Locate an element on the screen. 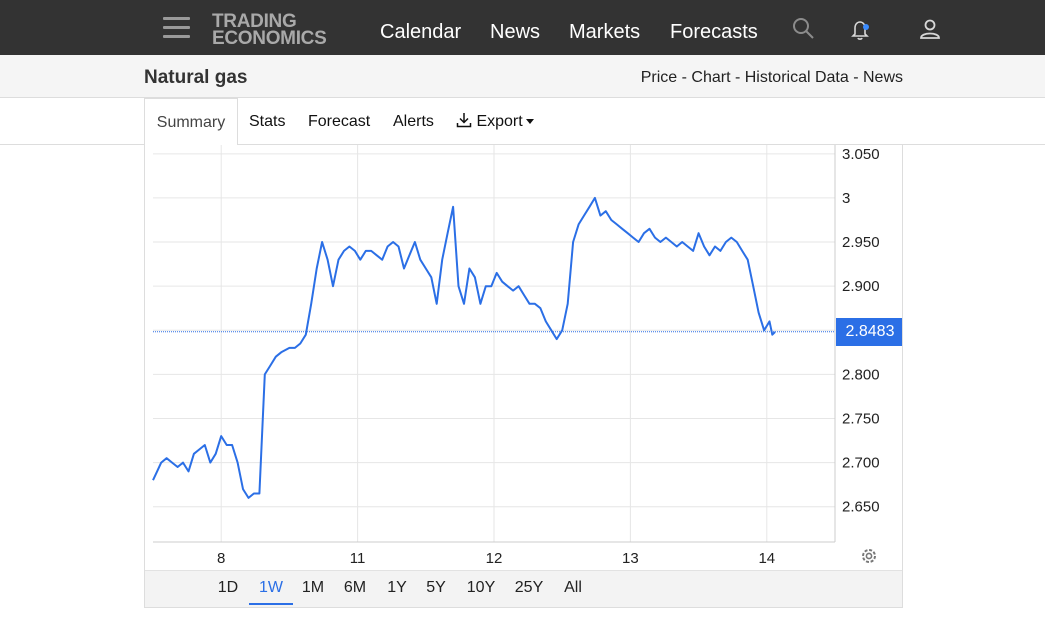 This screenshot has height=620, width=1045. x-tick-label: 11 is located at coordinates (358, 558).